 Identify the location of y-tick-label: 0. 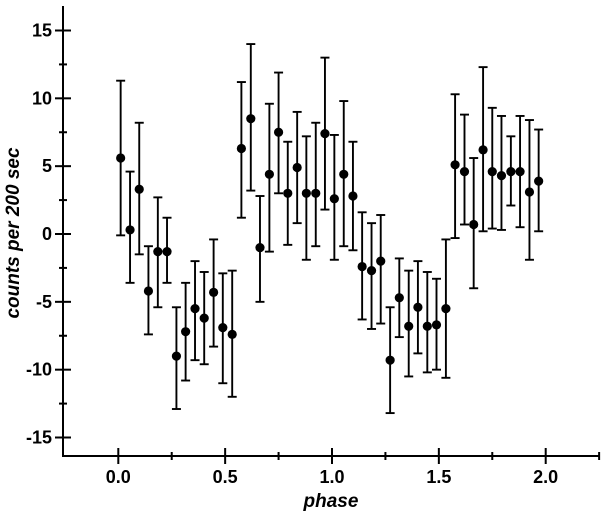
(47, 234).